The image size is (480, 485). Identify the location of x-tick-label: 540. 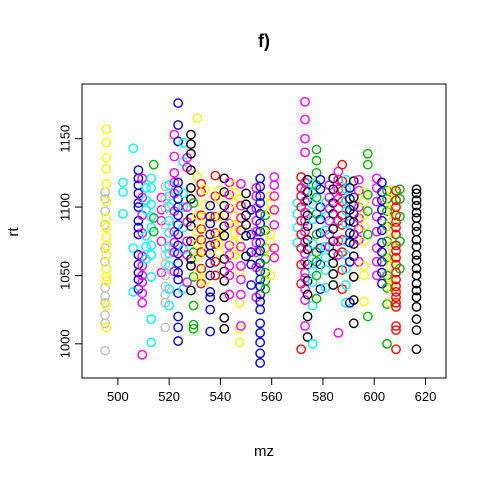
(221, 396).